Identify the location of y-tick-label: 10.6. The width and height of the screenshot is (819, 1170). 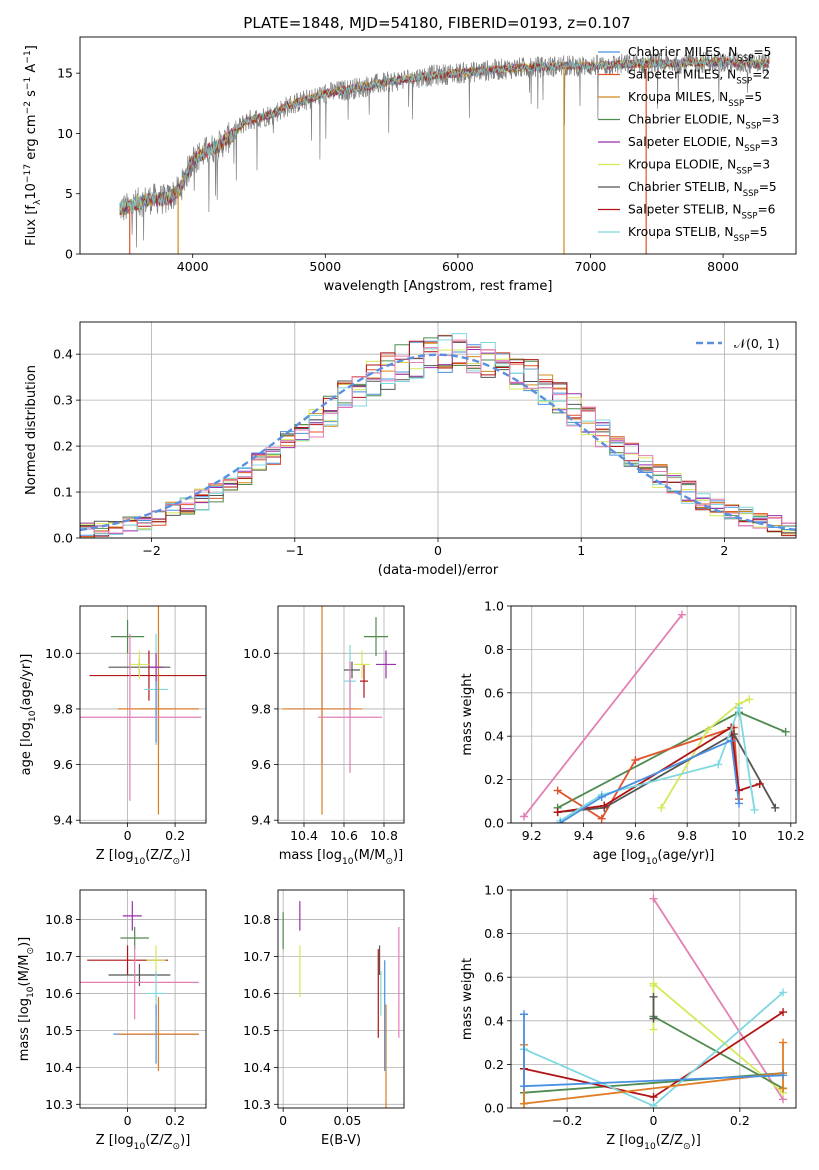
(59, 993).